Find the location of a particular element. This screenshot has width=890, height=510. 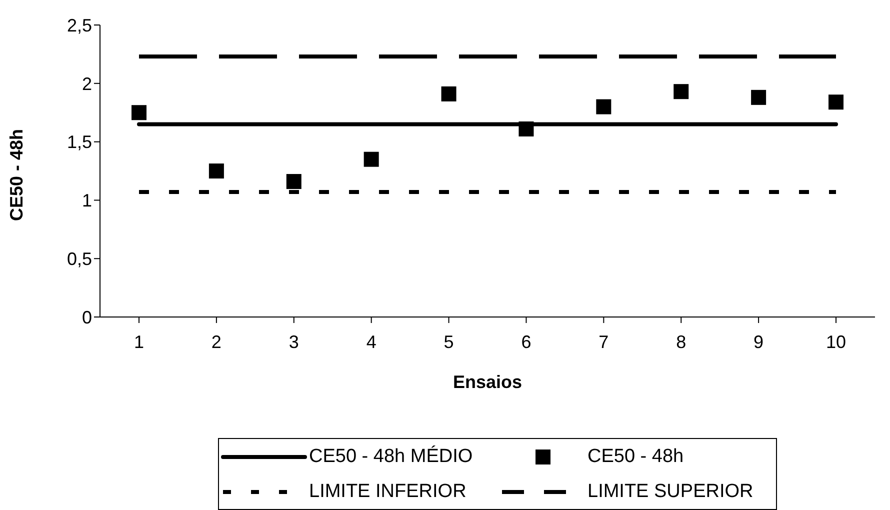

x-tick-label: 8 is located at coordinates (681, 342).